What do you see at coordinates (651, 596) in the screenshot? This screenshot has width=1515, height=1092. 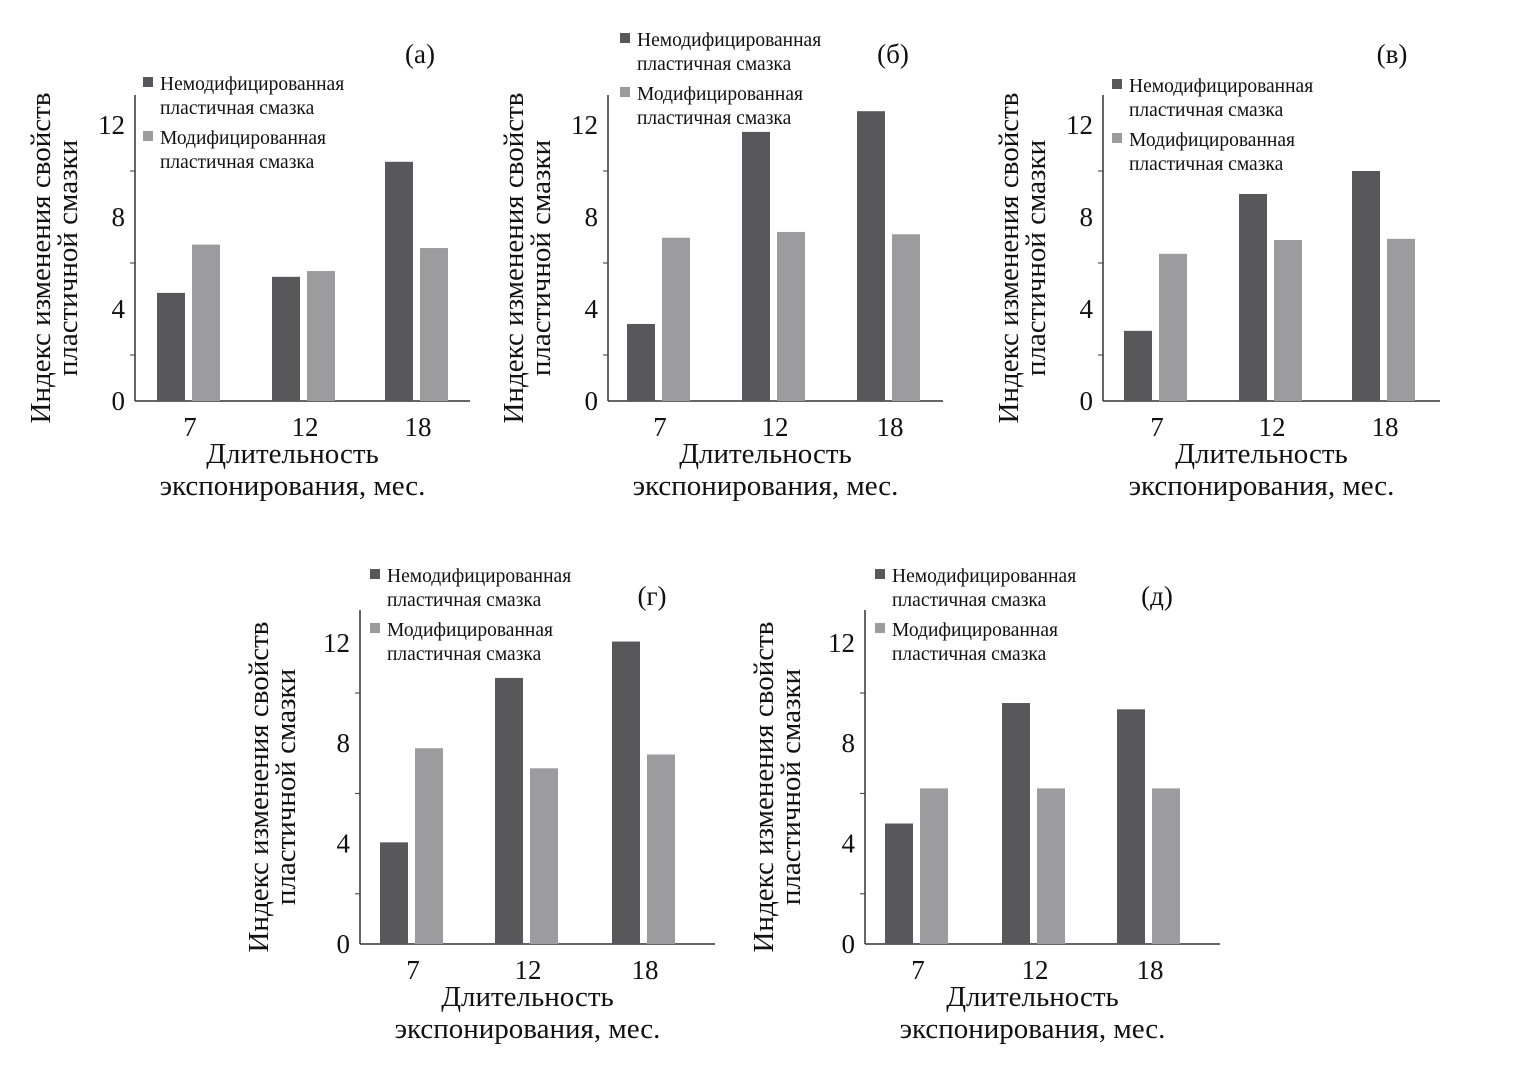 I see `panel-label: (г)` at bounding box center [651, 596].